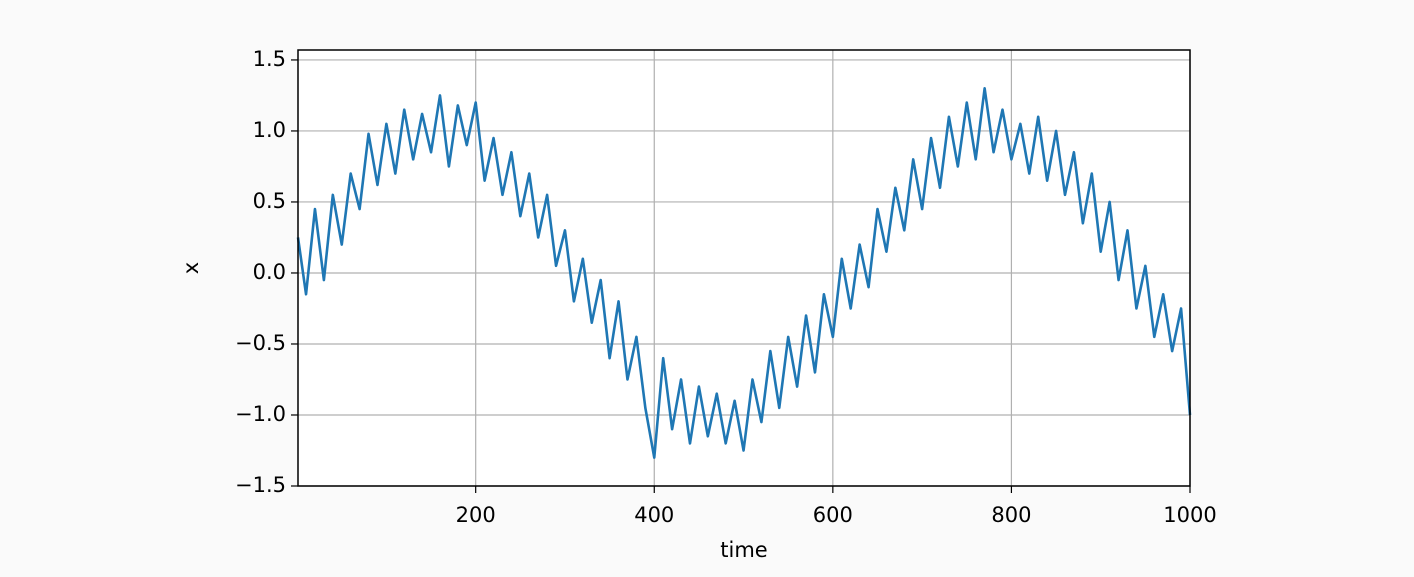 The width and height of the screenshot is (1414, 577). What do you see at coordinates (833, 515) in the screenshot?
I see `x-tick-label: 600` at bounding box center [833, 515].